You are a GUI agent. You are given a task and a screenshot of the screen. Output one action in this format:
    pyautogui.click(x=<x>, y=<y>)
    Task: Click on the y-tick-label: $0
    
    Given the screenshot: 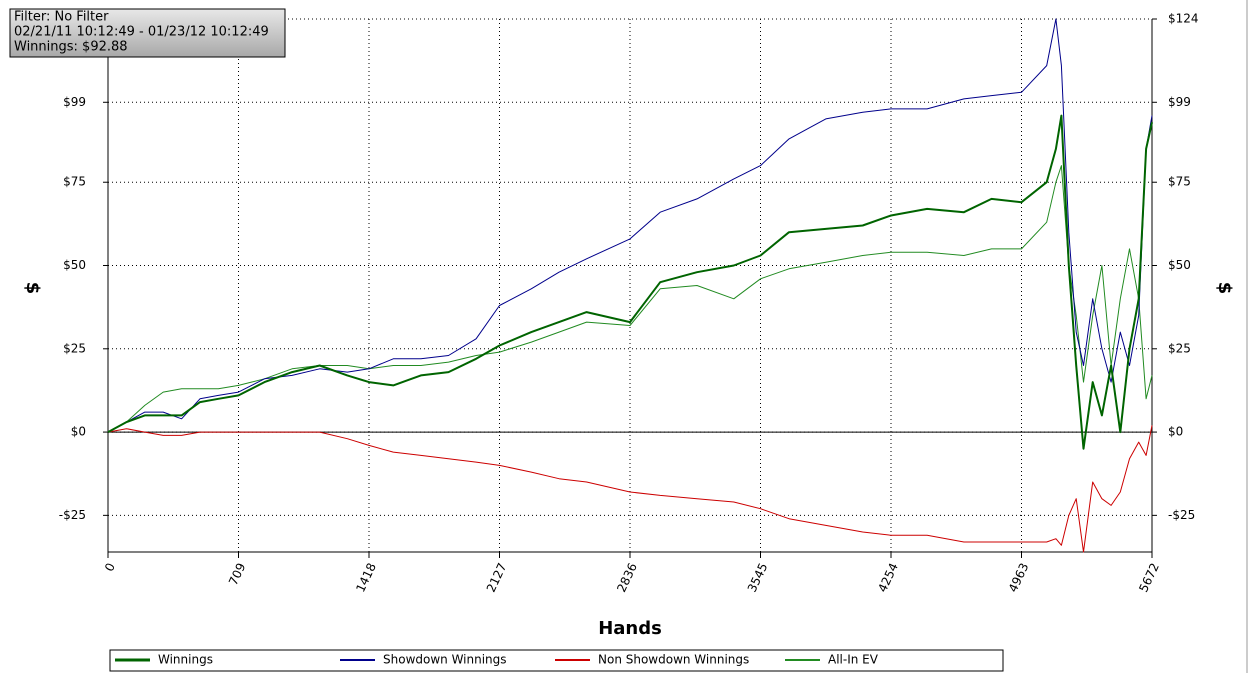 What is the action you would take?
    pyautogui.click(x=78, y=432)
    